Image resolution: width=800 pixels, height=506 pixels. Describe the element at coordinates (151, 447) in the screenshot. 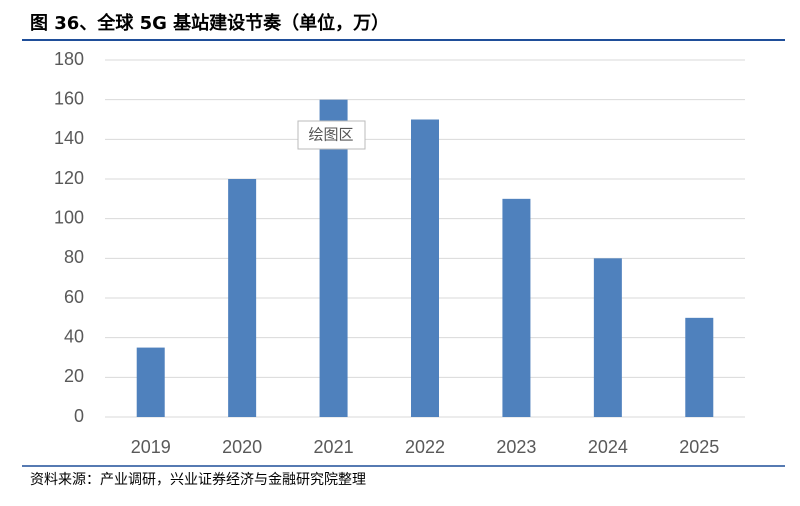

I see `x-tick-label: 2019` at that location.